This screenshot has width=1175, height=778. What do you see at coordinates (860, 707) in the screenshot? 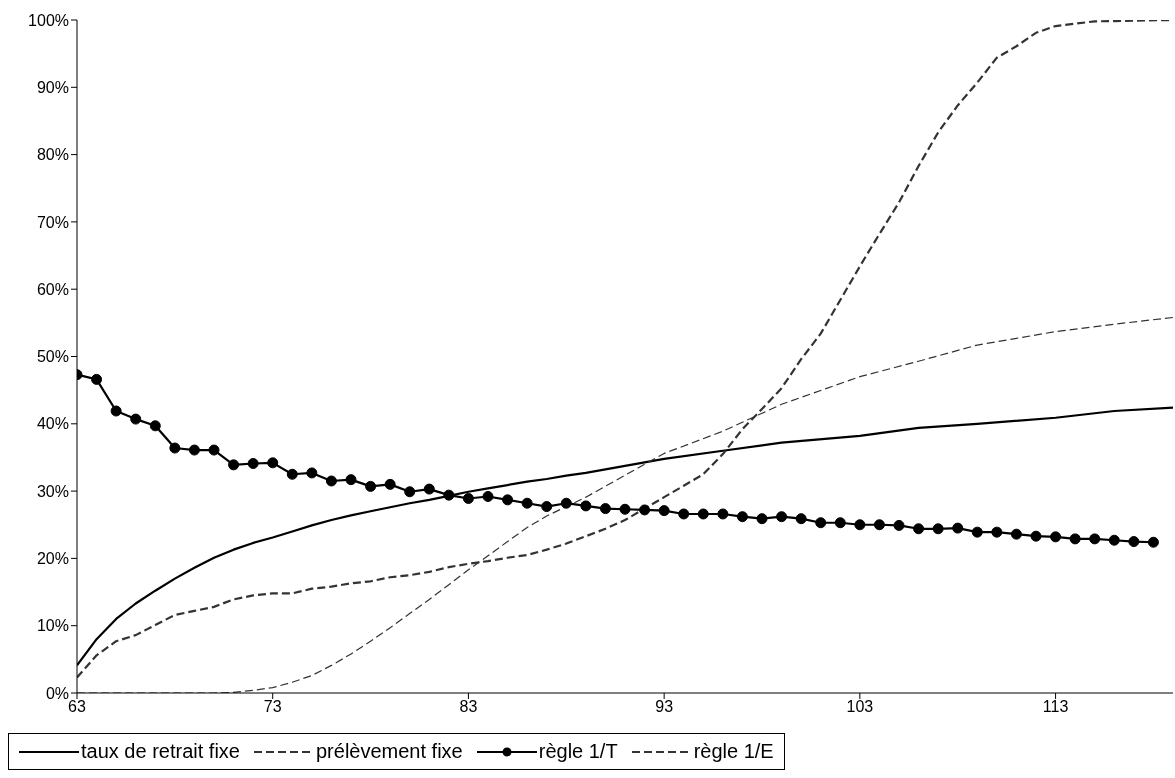
I see `x-tick-label: 103` at bounding box center [860, 707].